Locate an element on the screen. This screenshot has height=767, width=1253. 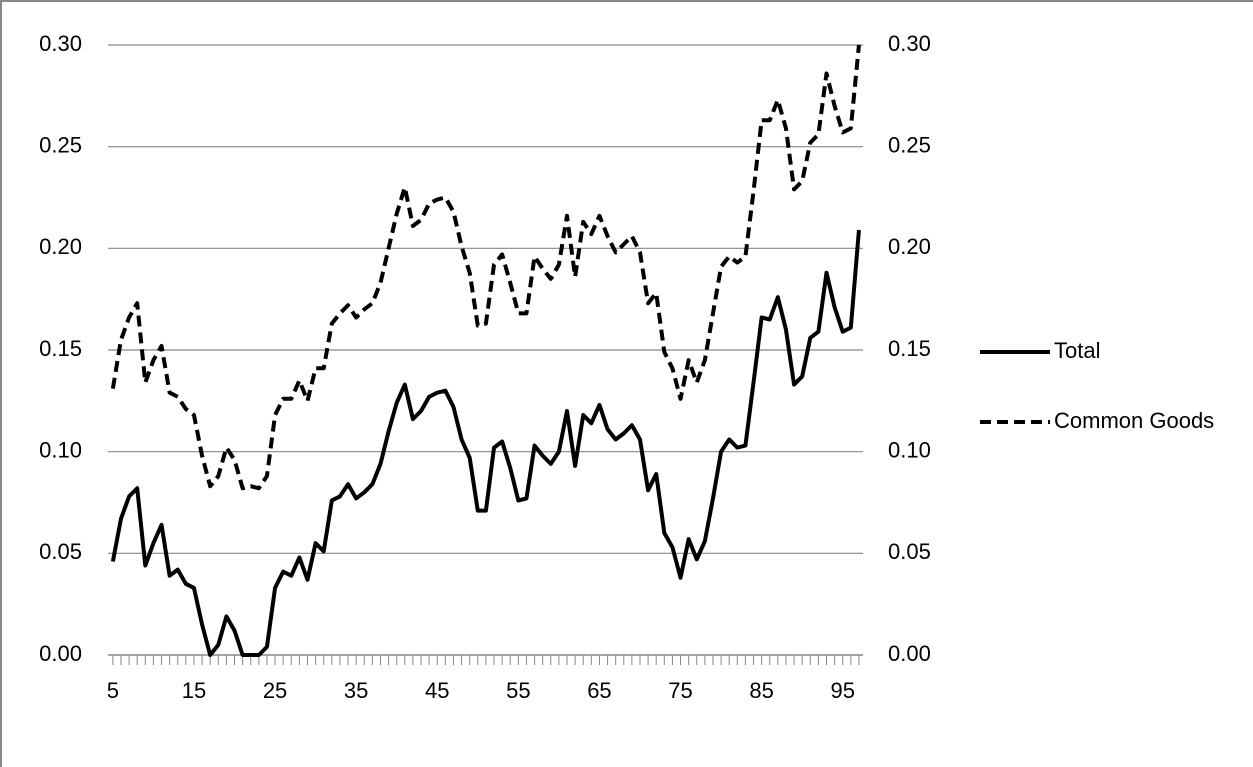
y2-tick-label: 0.05 is located at coordinates (909, 551).